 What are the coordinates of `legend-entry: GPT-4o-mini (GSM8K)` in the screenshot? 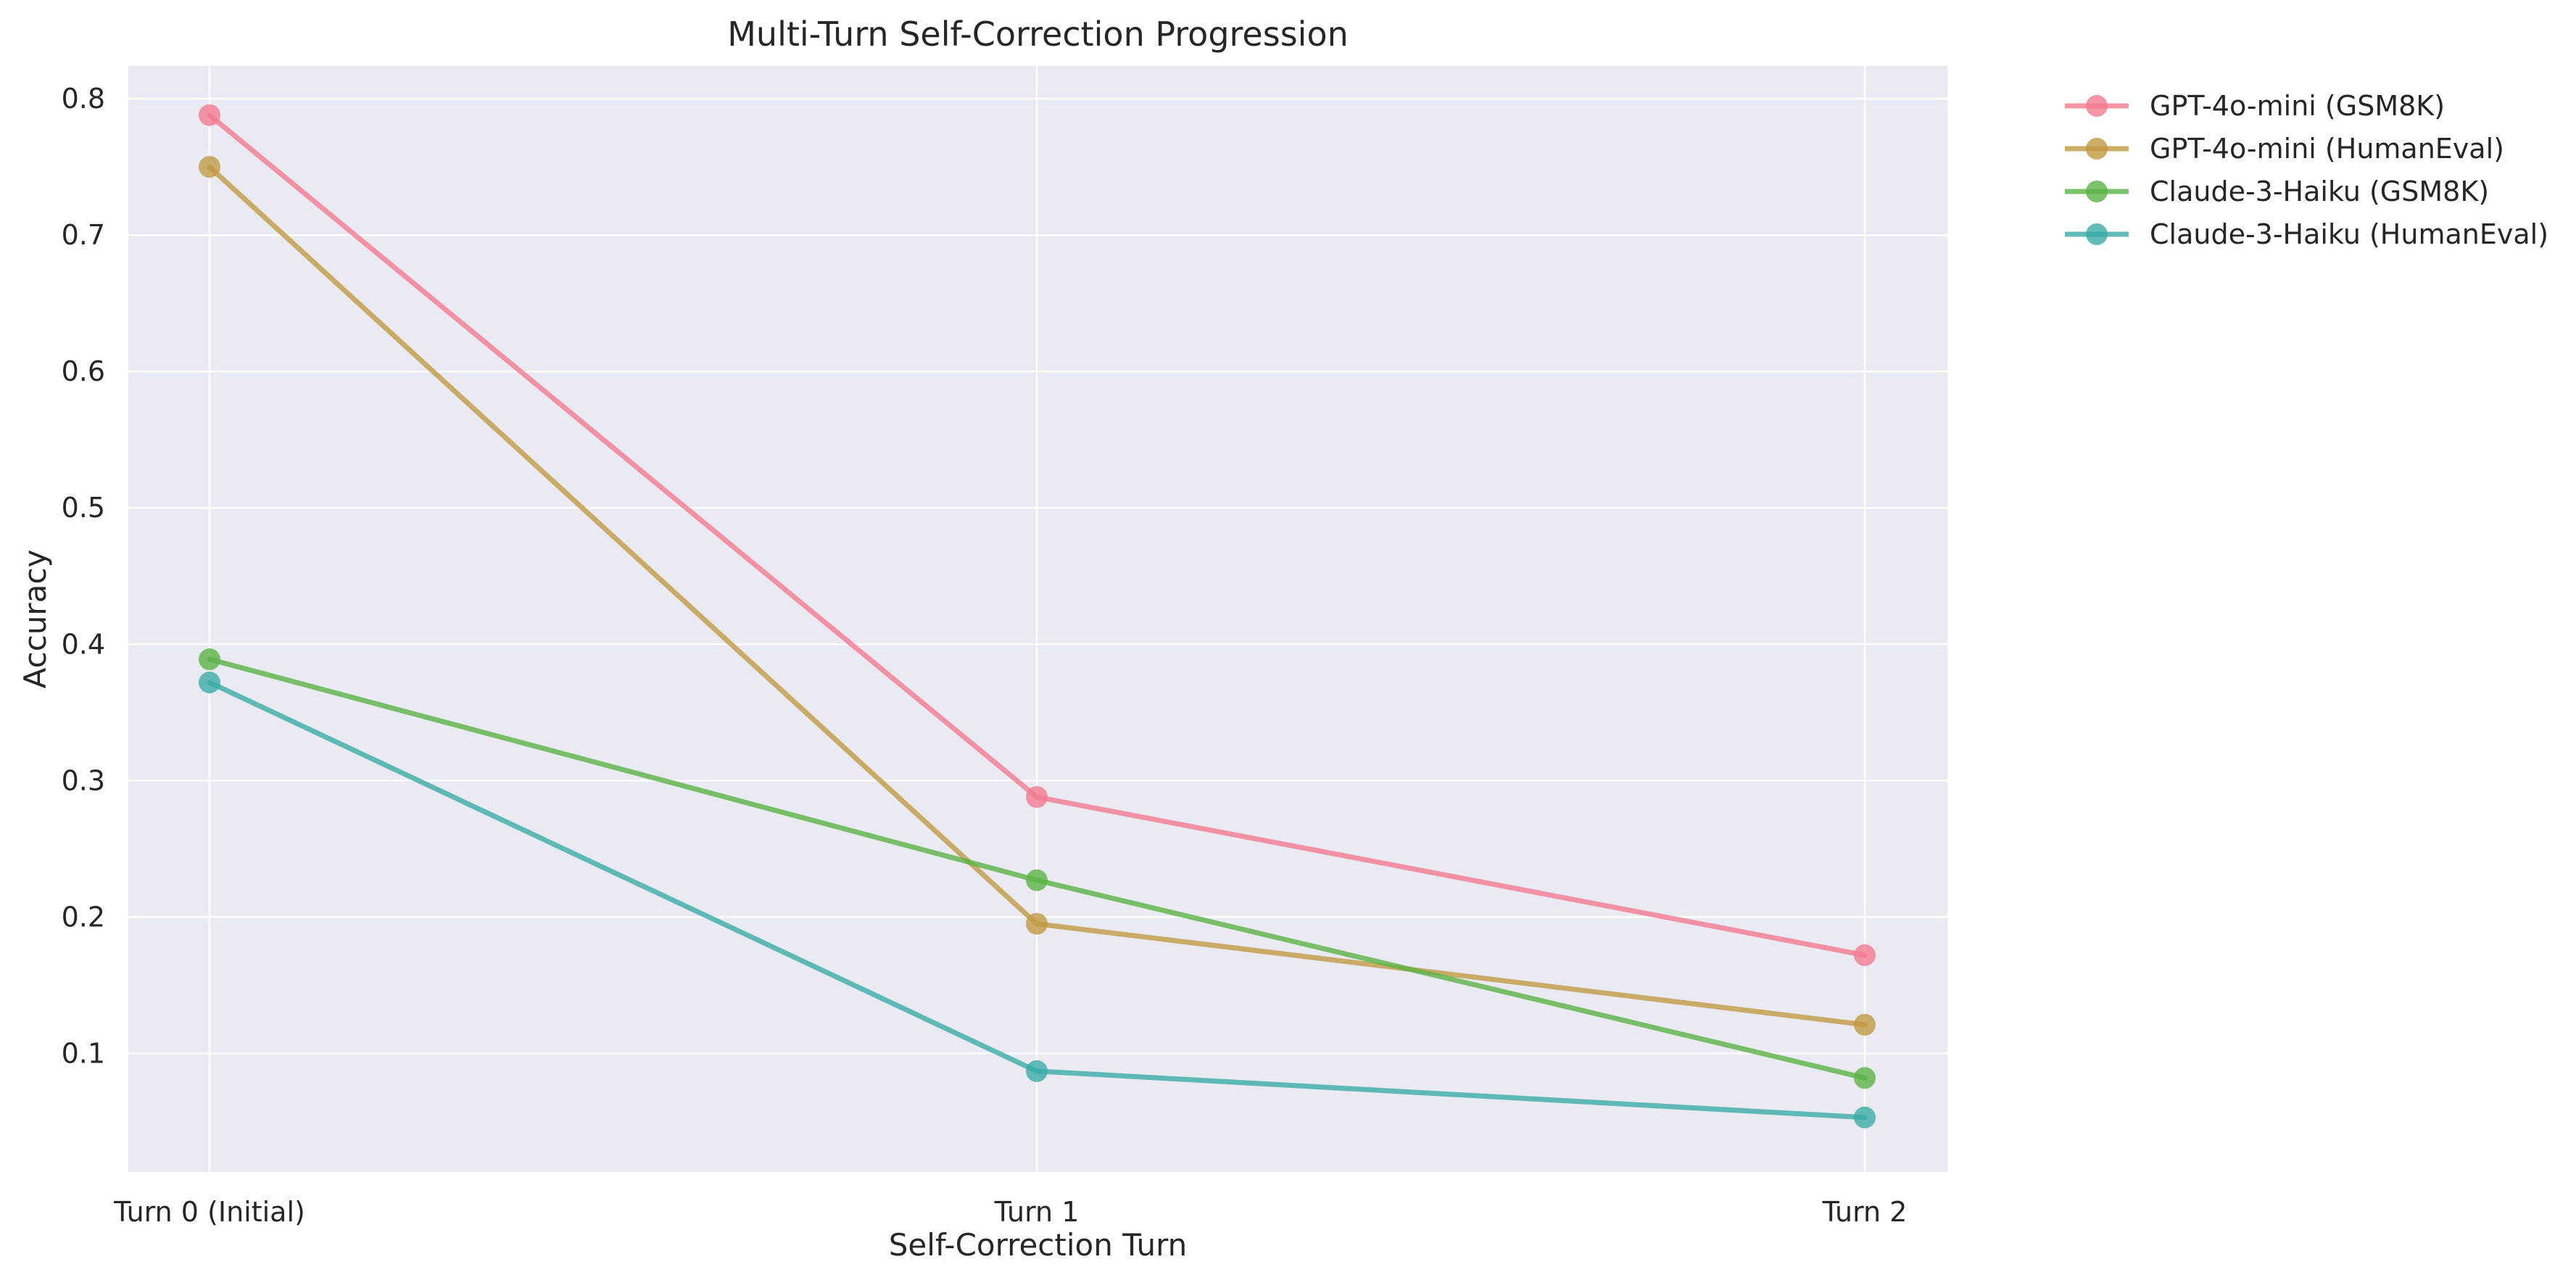 It's located at (2255, 106).